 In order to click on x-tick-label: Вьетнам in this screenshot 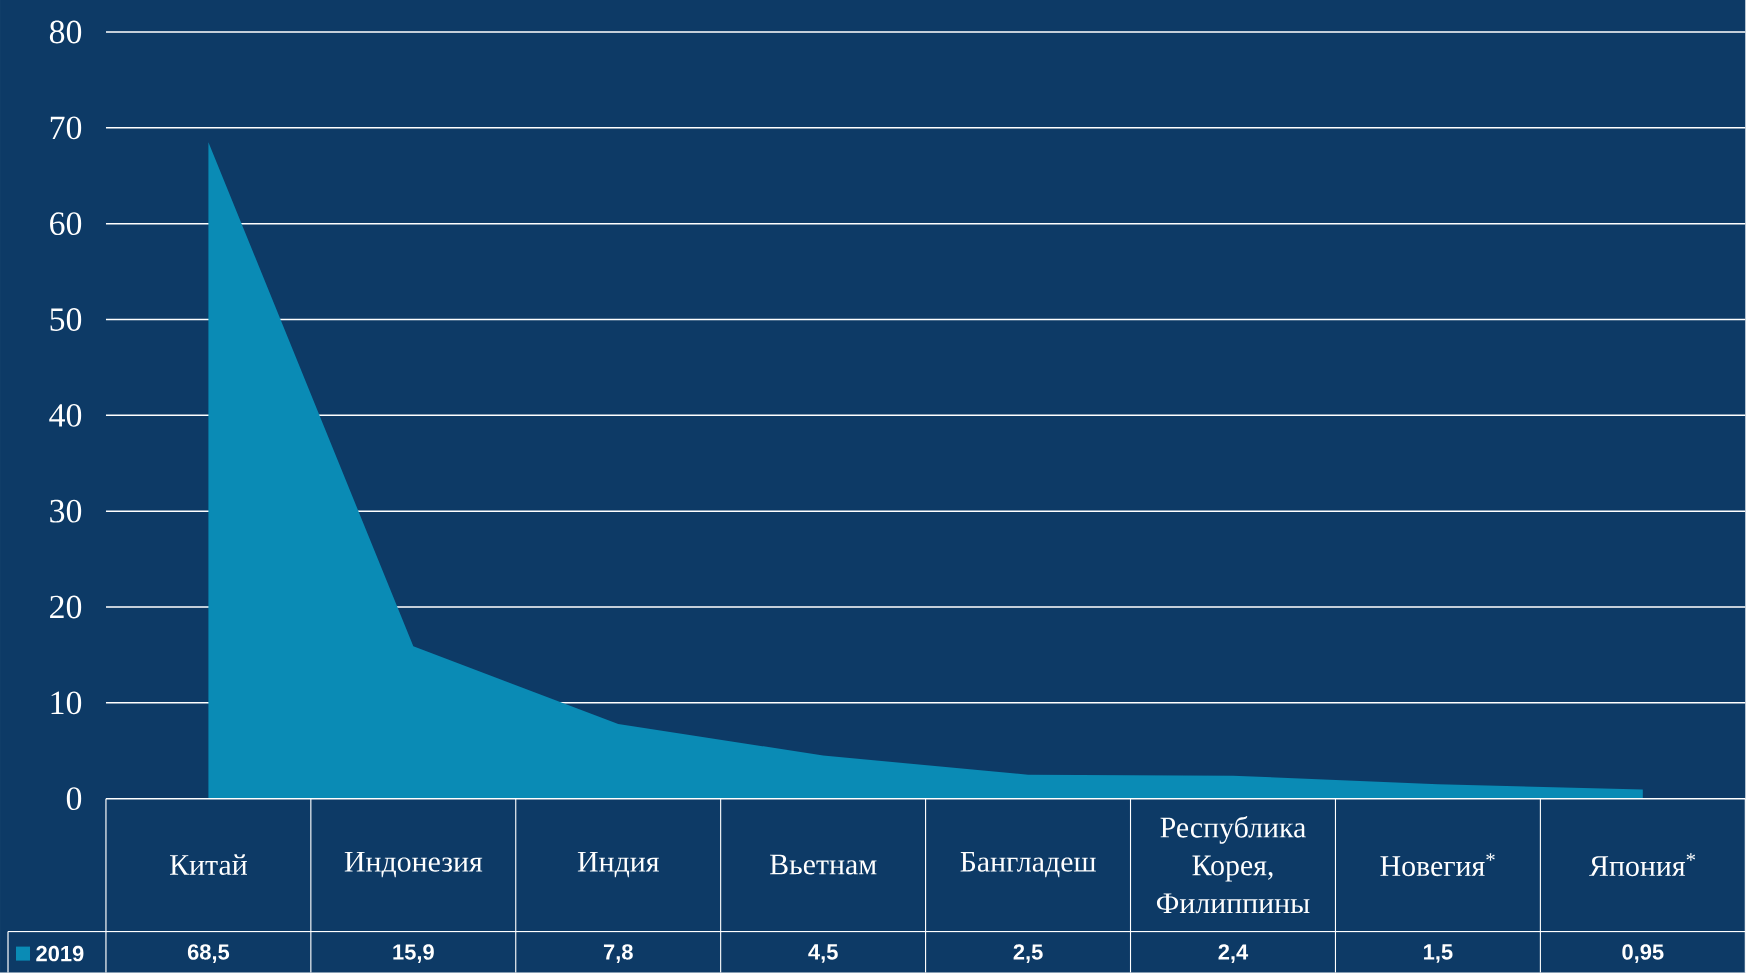, I will do `click(823, 864)`.